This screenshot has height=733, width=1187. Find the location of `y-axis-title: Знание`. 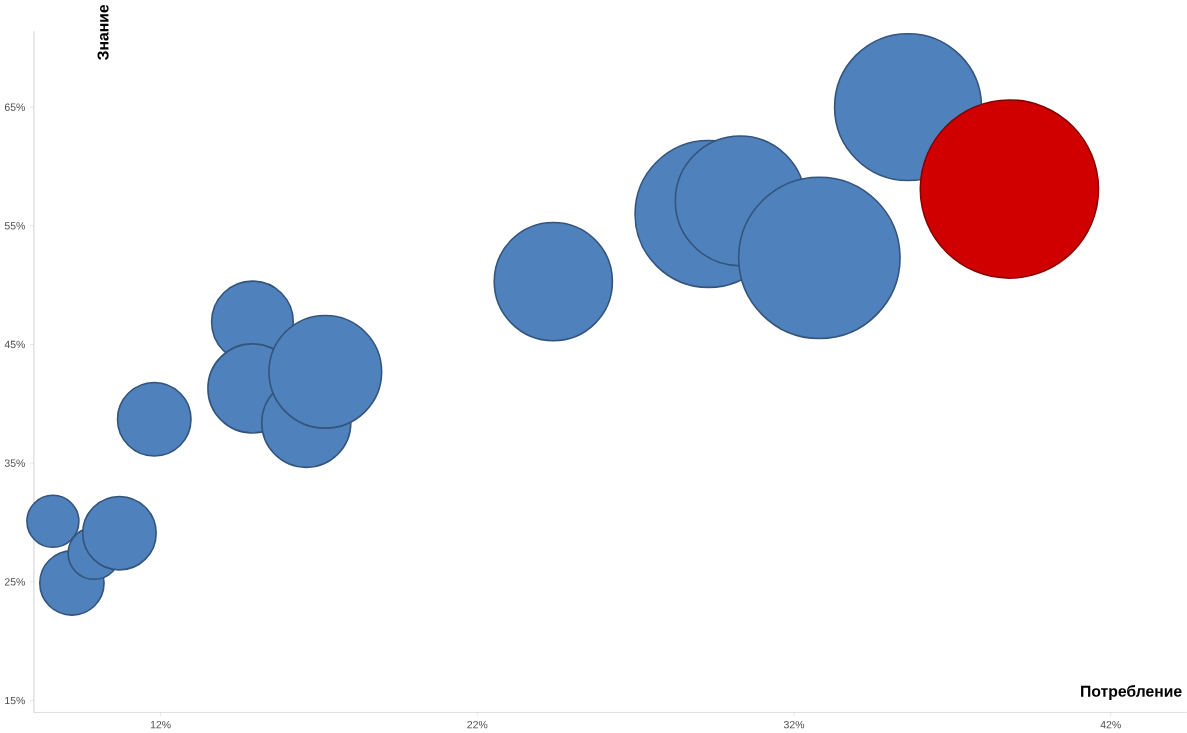

y-axis-title: Знание is located at coordinates (103, 33).